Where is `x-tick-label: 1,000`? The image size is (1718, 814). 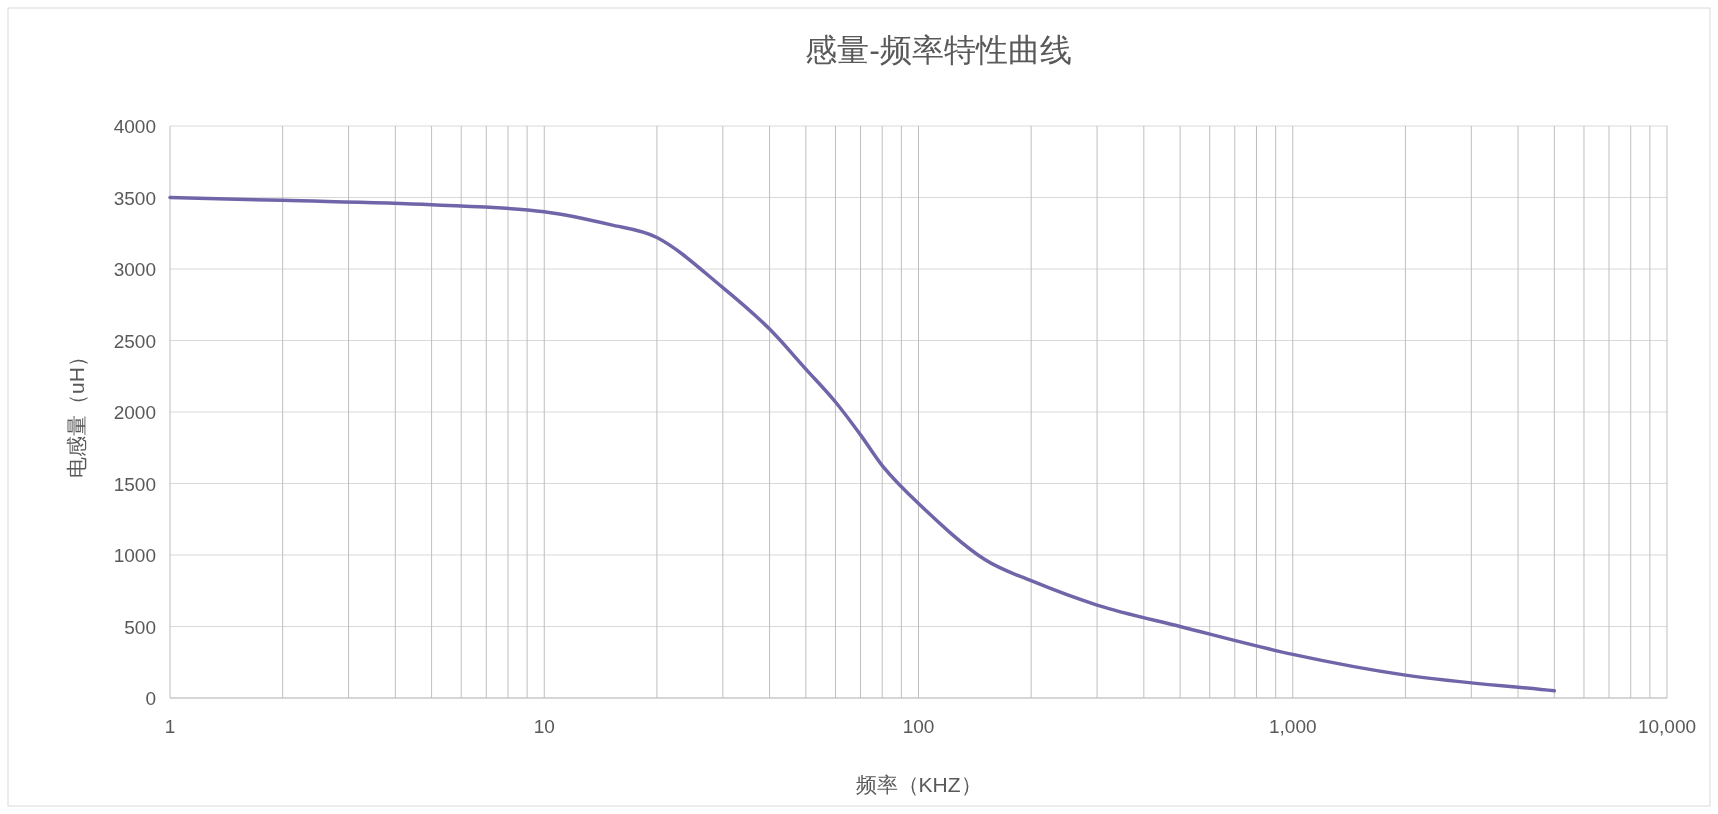 x-tick-label: 1,000 is located at coordinates (1292, 726).